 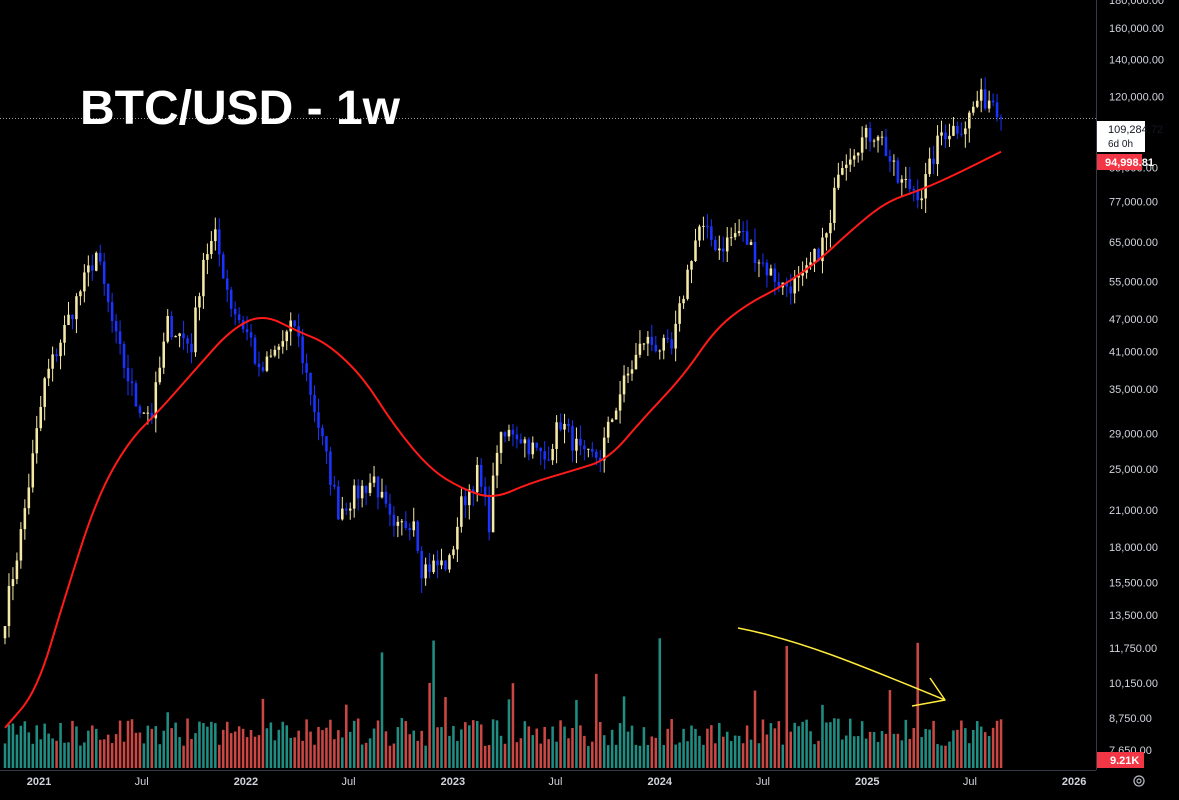 I want to click on gear-icon, so click(x=1139, y=781).